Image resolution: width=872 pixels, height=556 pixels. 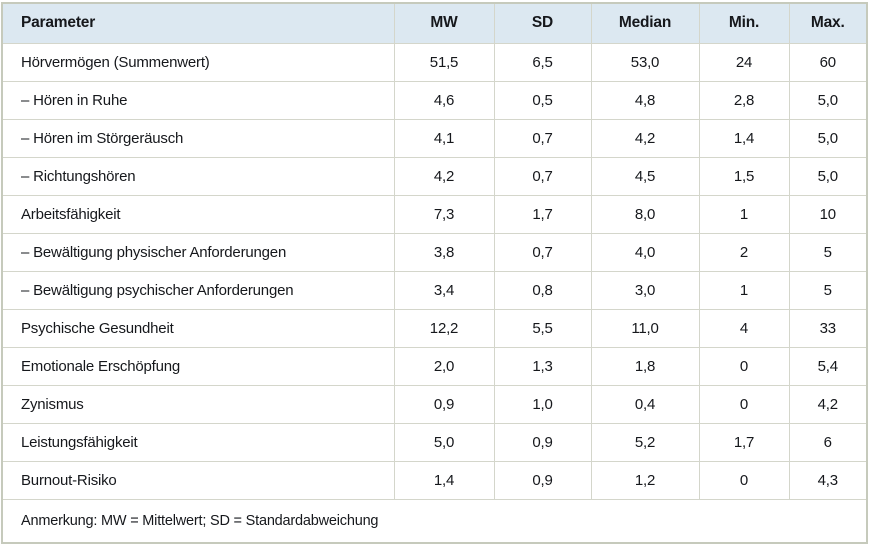 What do you see at coordinates (198, 61) in the screenshot?
I see `parameter-cell: Hörvermögen (Summenwert)` at bounding box center [198, 61].